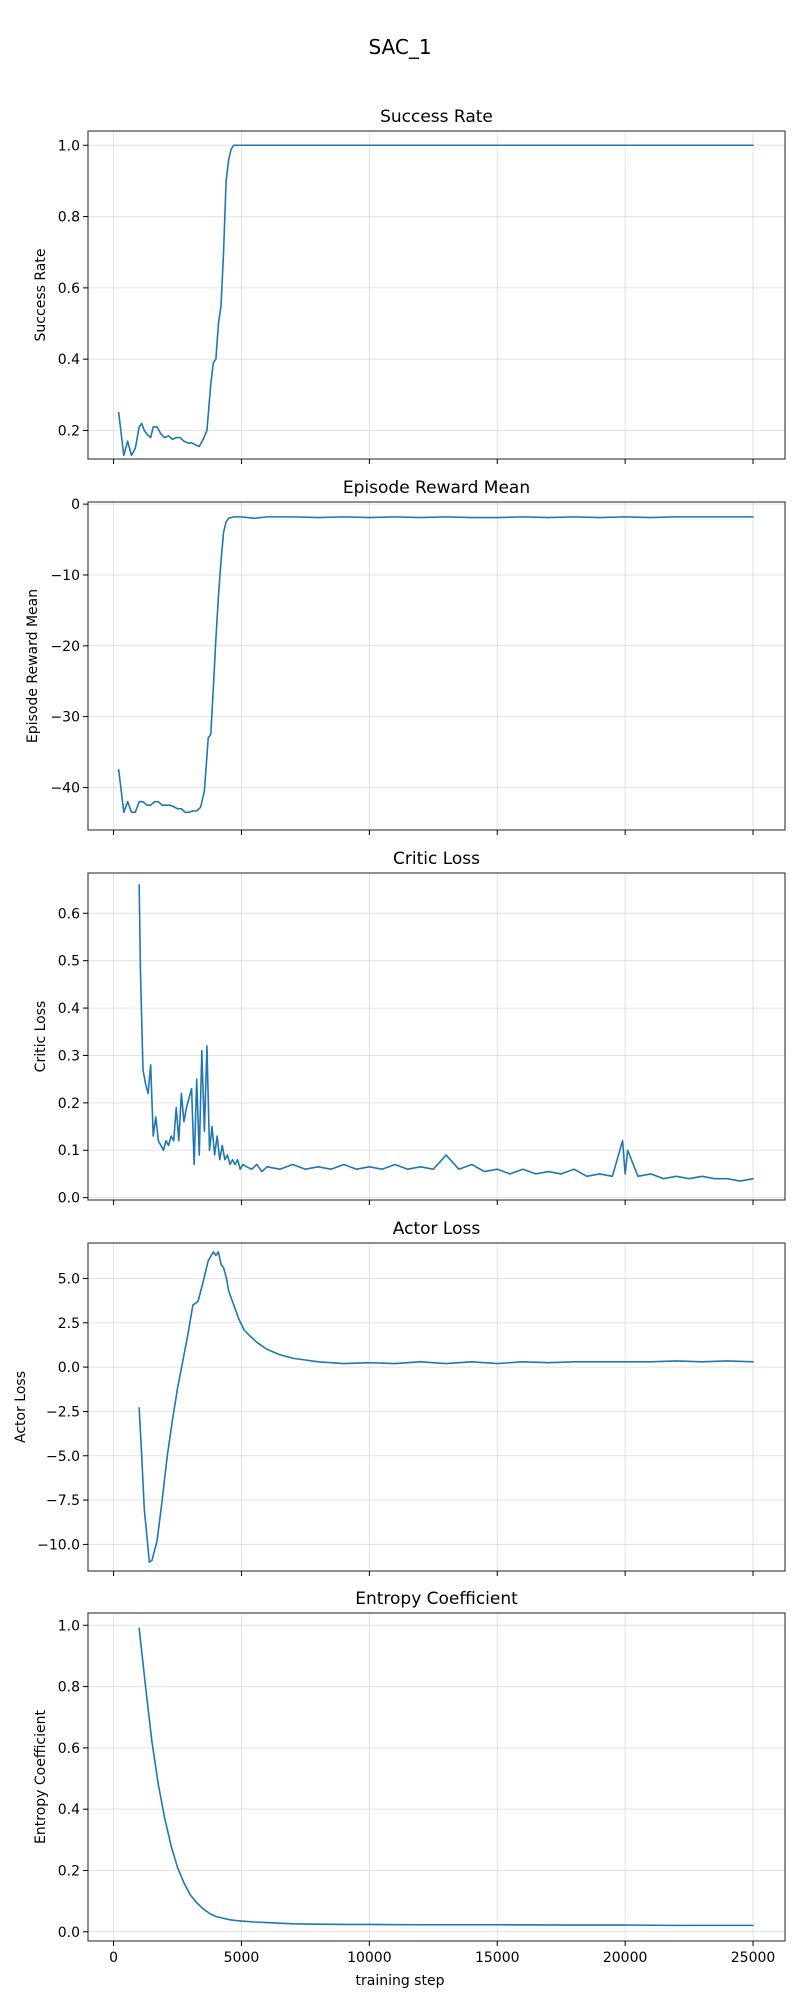  What do you see at coordinates (58, 1545) in the screenshot?
I see `y-tick-label: −10.0` at bounding box center [58, 1545].